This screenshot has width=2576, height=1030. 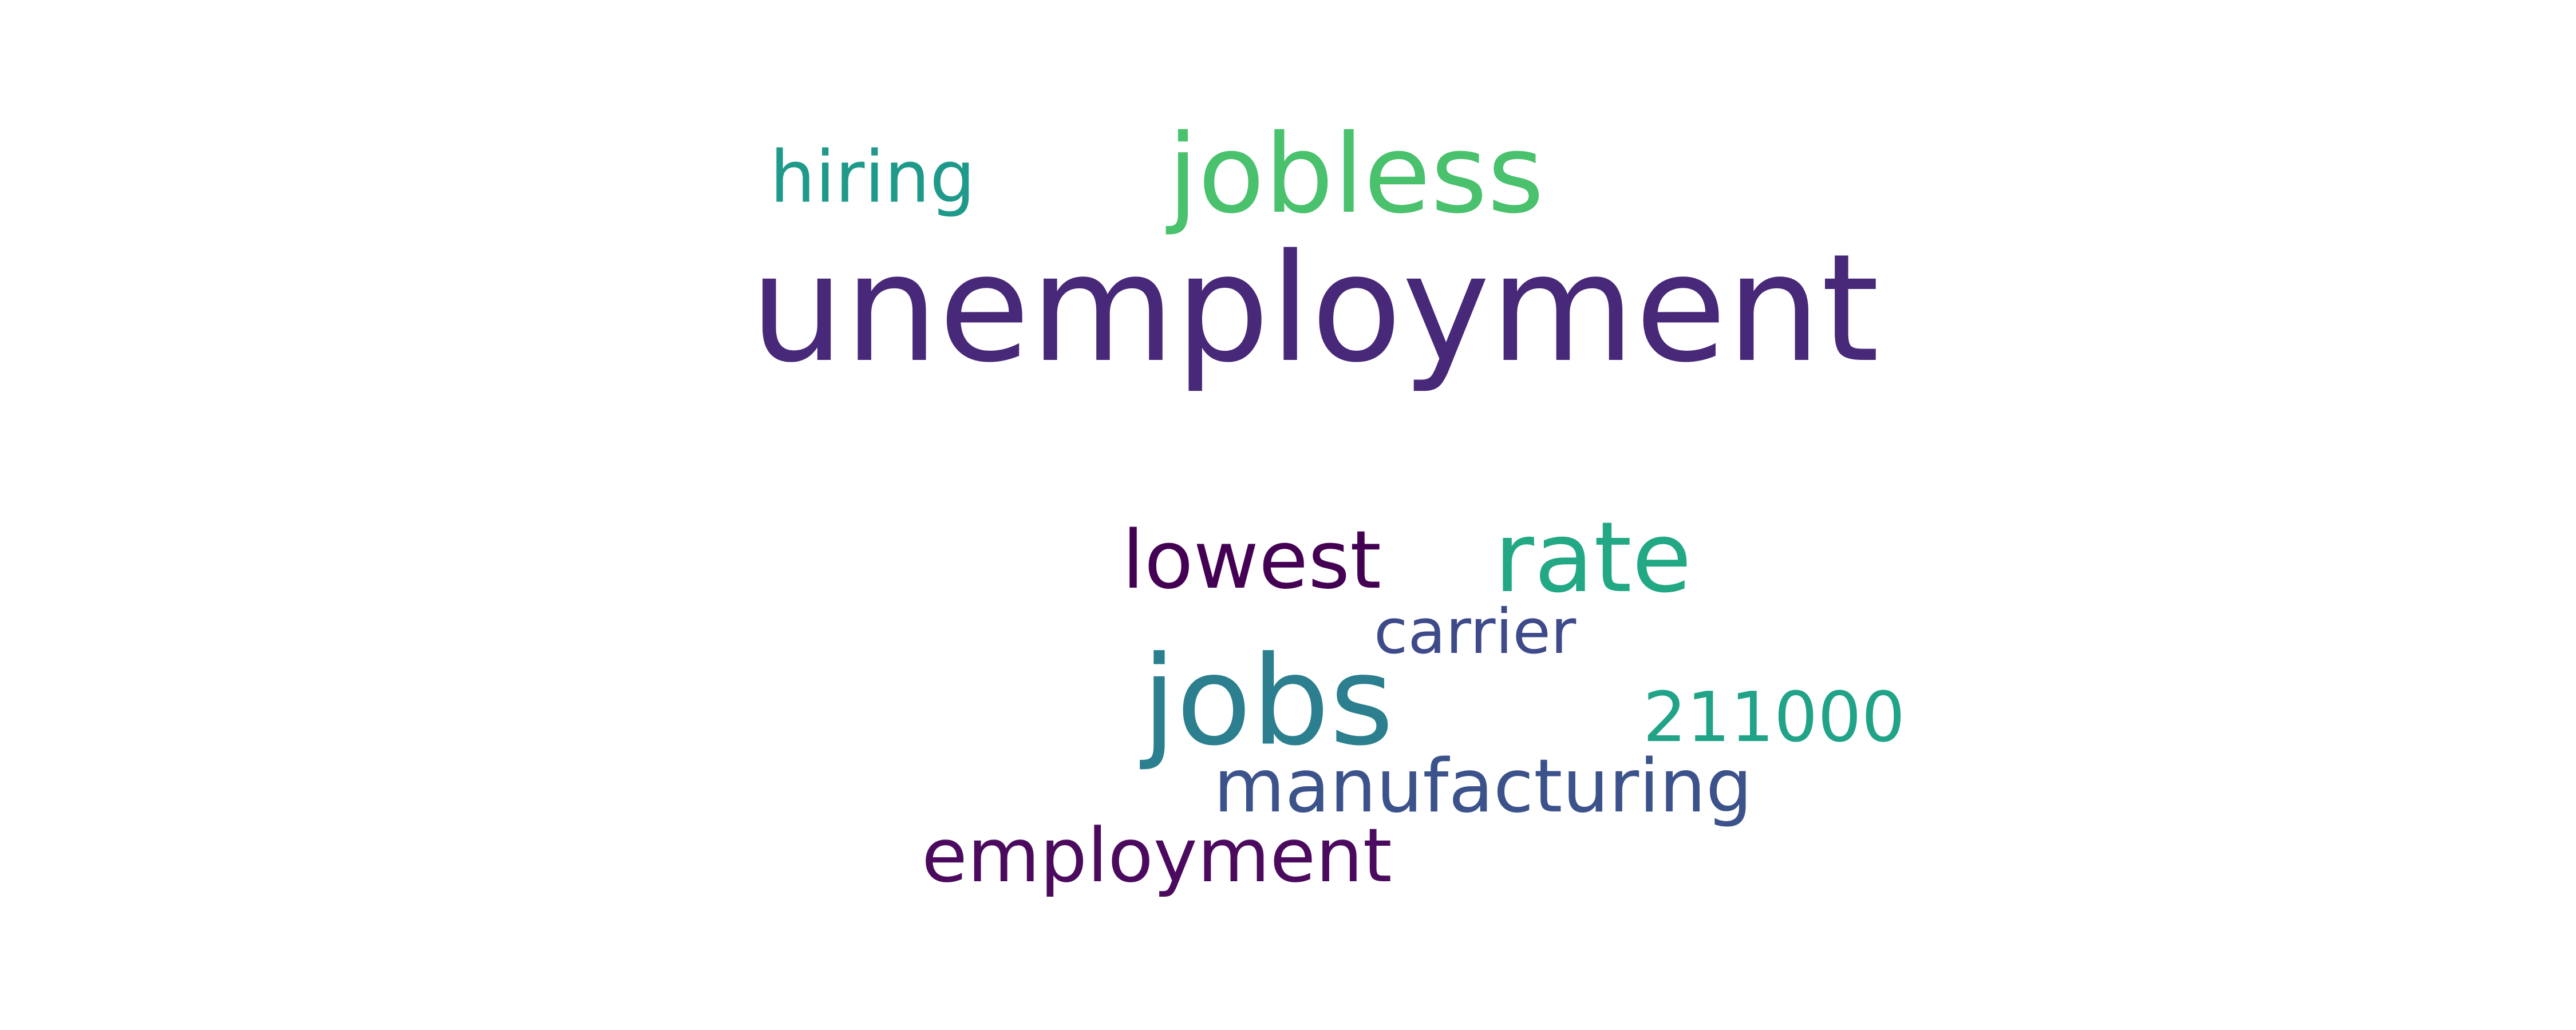 What do you see at coordinates (1157, 855) in the screenshot?
I see `word-employment: employment` at bounding box center [1157, 855].